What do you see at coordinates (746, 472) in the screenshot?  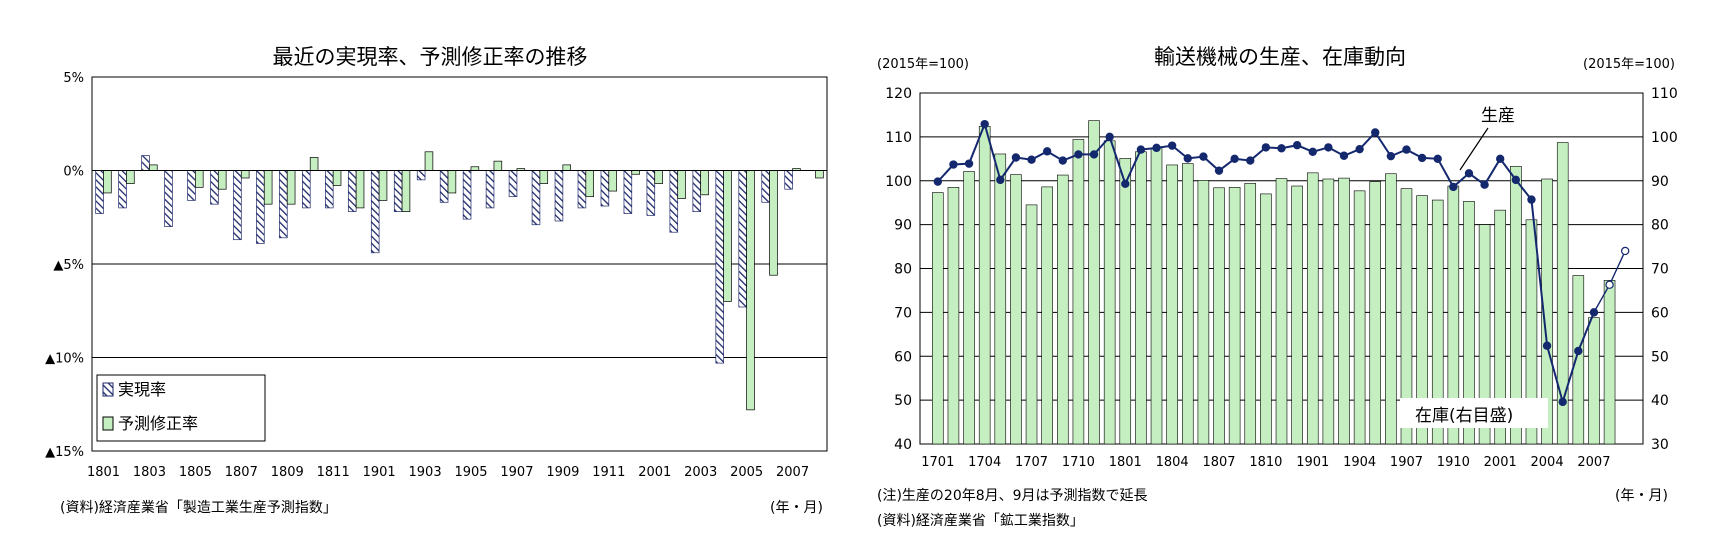 I see `left-x-tick-label: 2005` at bounding box center [746, 472].